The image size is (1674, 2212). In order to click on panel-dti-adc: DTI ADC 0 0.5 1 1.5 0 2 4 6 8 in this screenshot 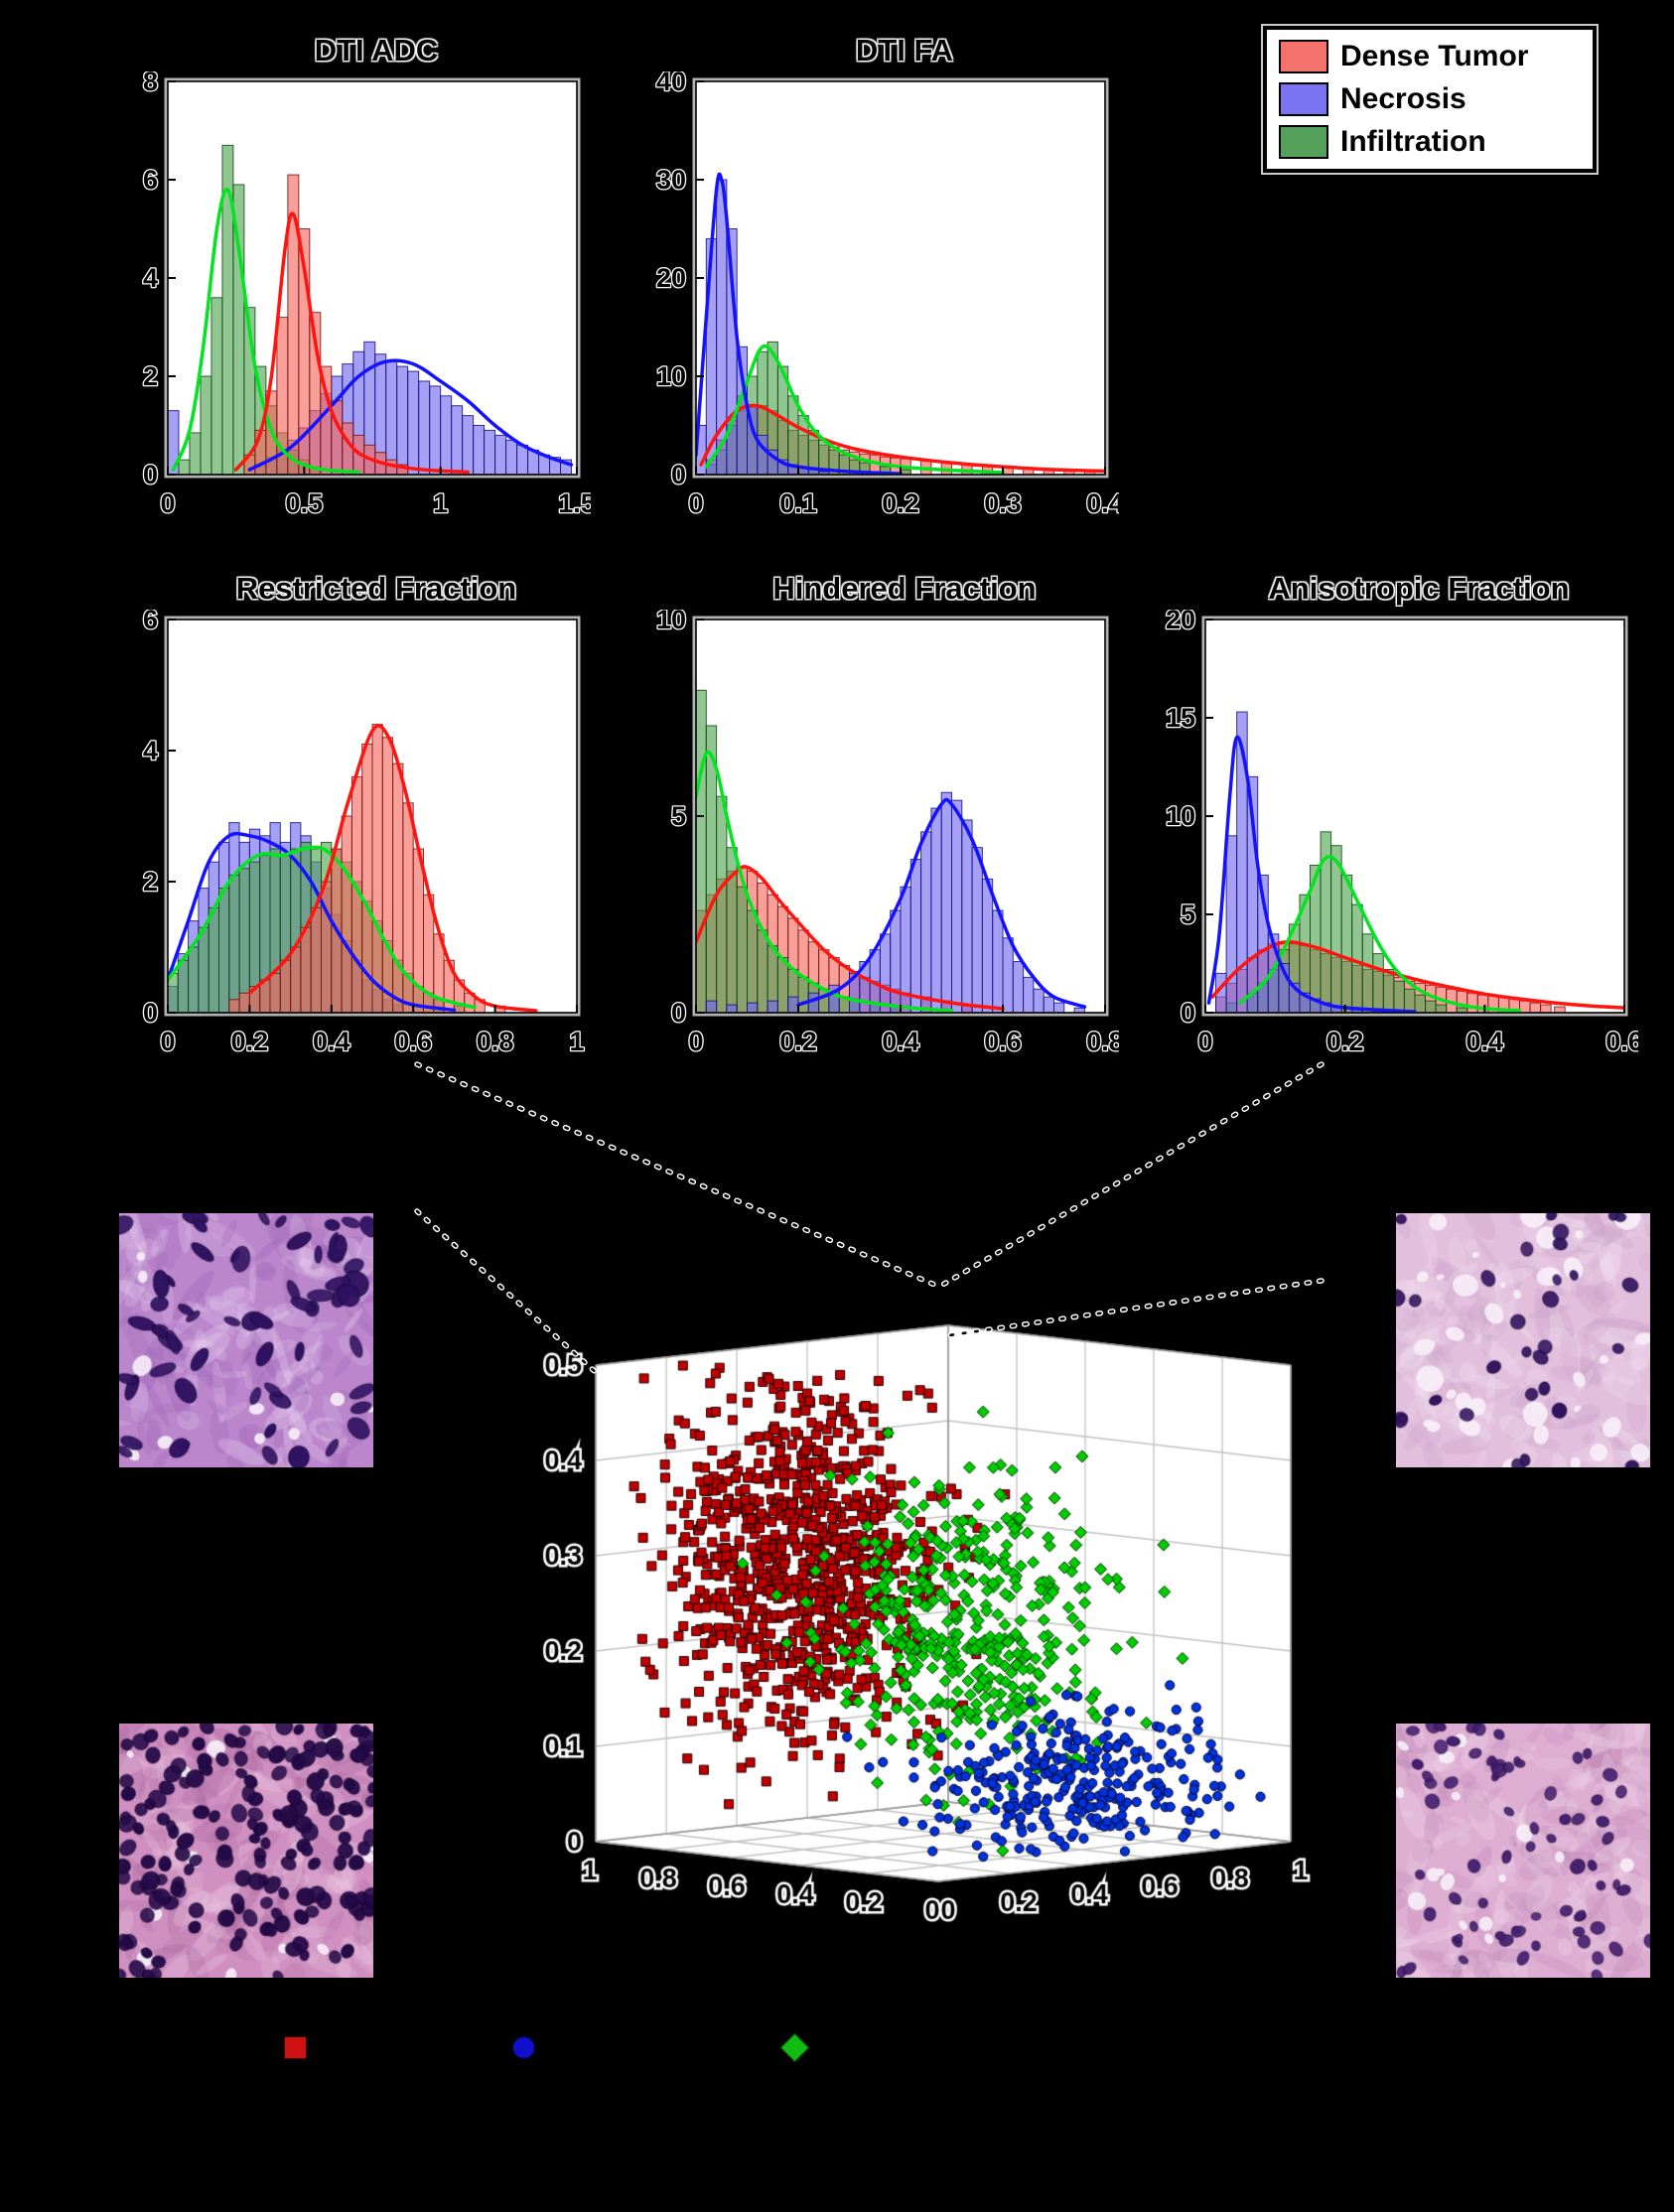, I will do `click(355, 279)`.